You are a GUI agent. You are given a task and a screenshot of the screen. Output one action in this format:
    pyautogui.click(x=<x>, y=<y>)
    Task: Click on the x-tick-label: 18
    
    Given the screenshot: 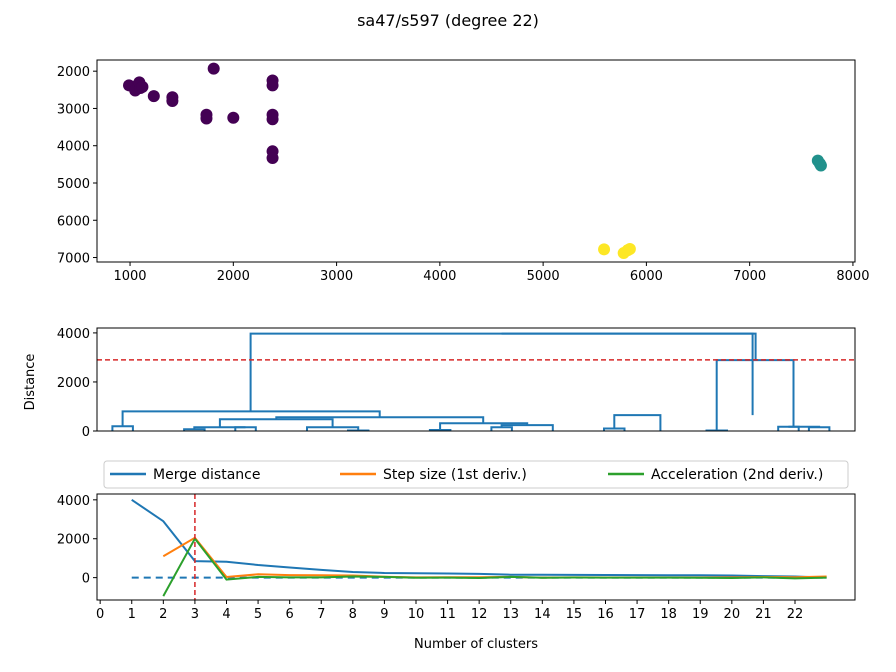 What is the action you would take?
    pyautogui.click(x=668, y=614)
    